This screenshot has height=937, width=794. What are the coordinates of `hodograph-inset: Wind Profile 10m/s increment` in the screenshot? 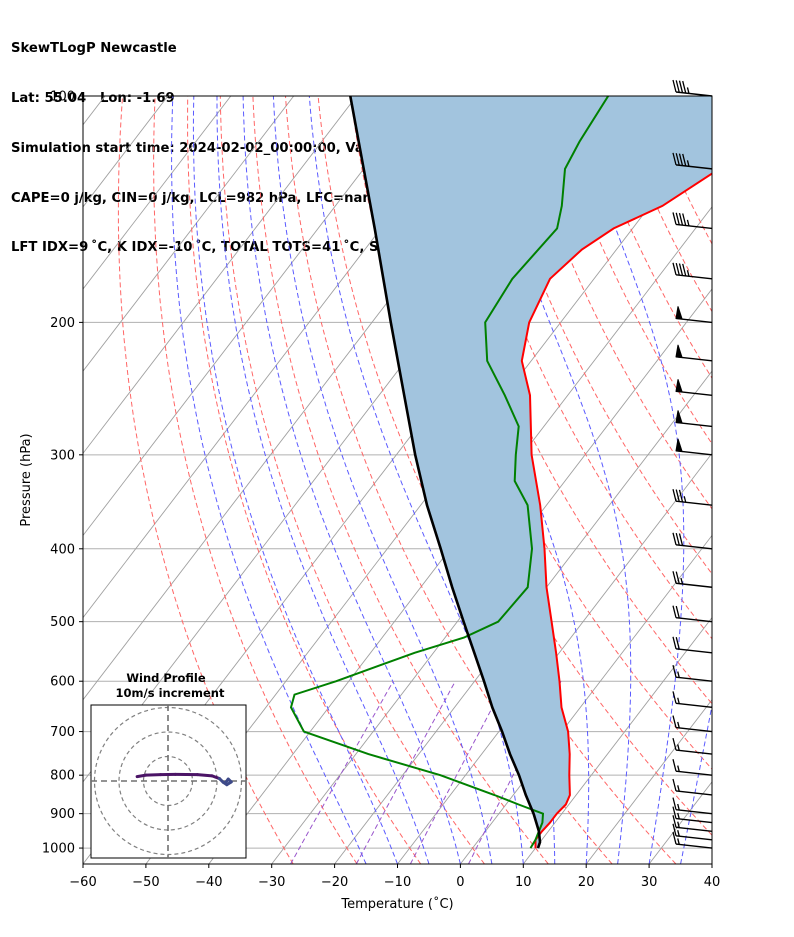 It's located at (168, 765).